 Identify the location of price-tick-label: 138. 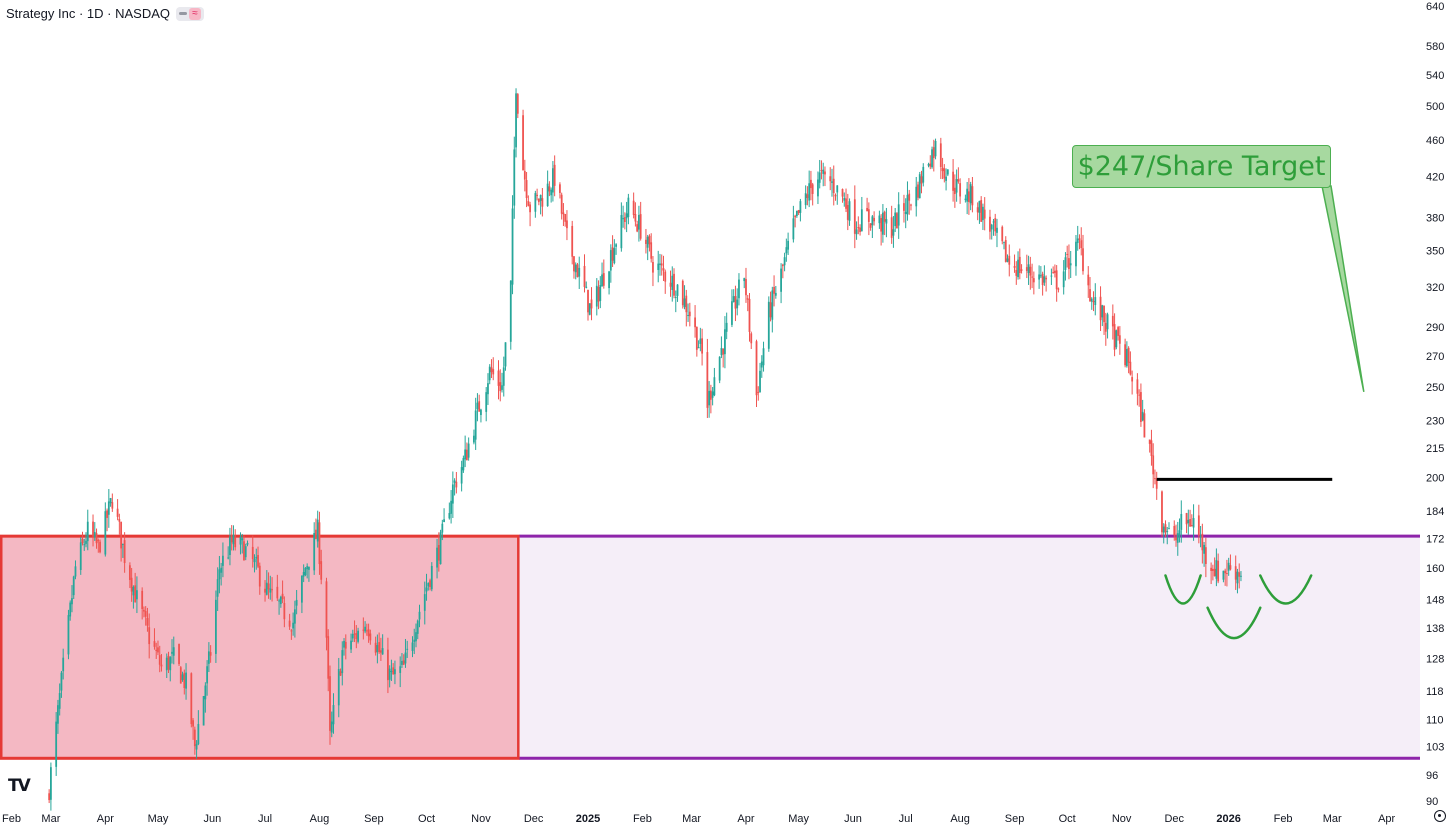
(1435, 629).